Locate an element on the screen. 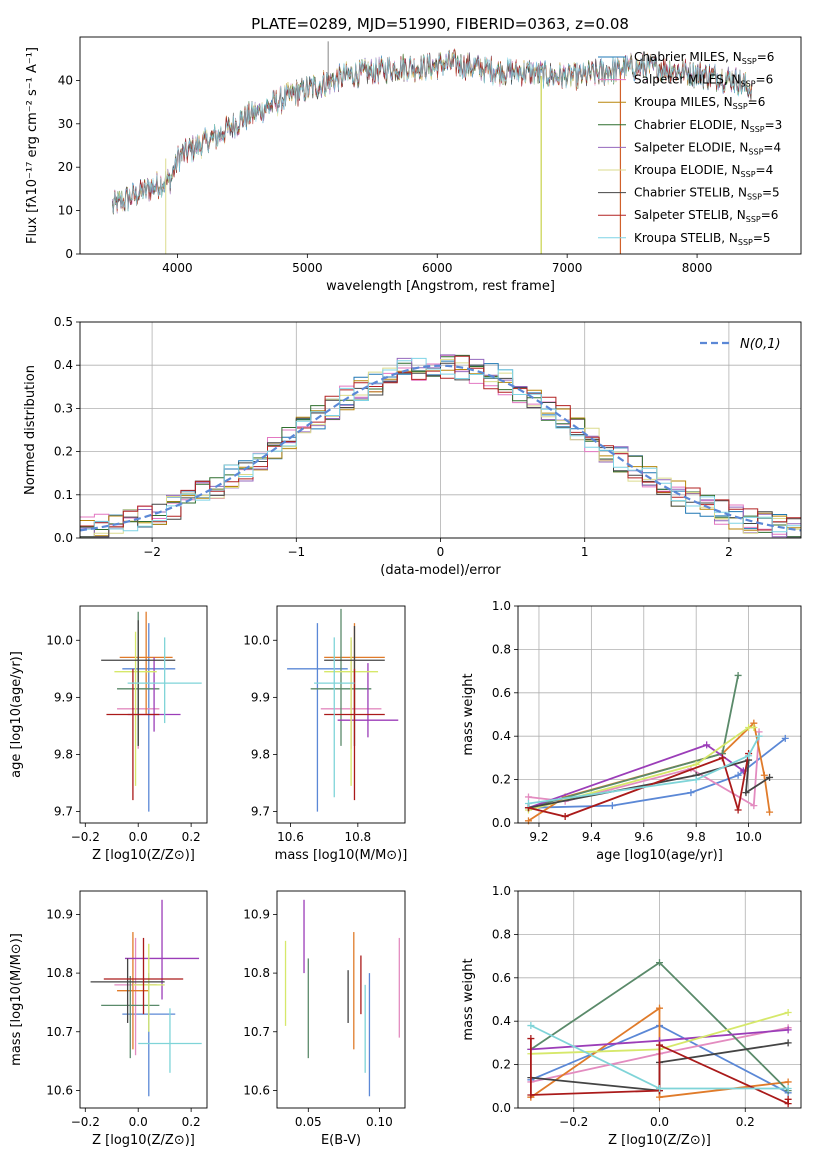 The width and height of the screenshot is (819, 1170). y-tick-label: 0.1 is located at coordinates (63, 495).